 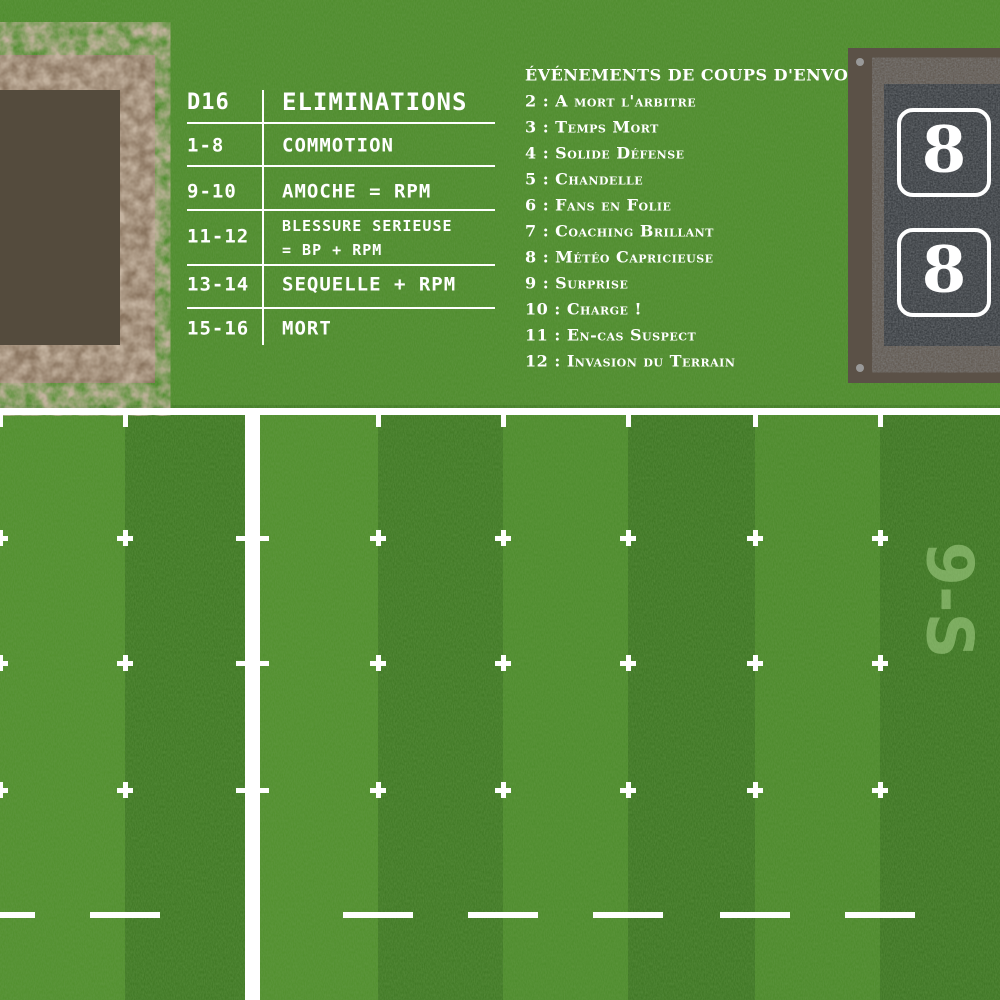 I want to click on roll-range: 13-14, so click(x=218, y=285).